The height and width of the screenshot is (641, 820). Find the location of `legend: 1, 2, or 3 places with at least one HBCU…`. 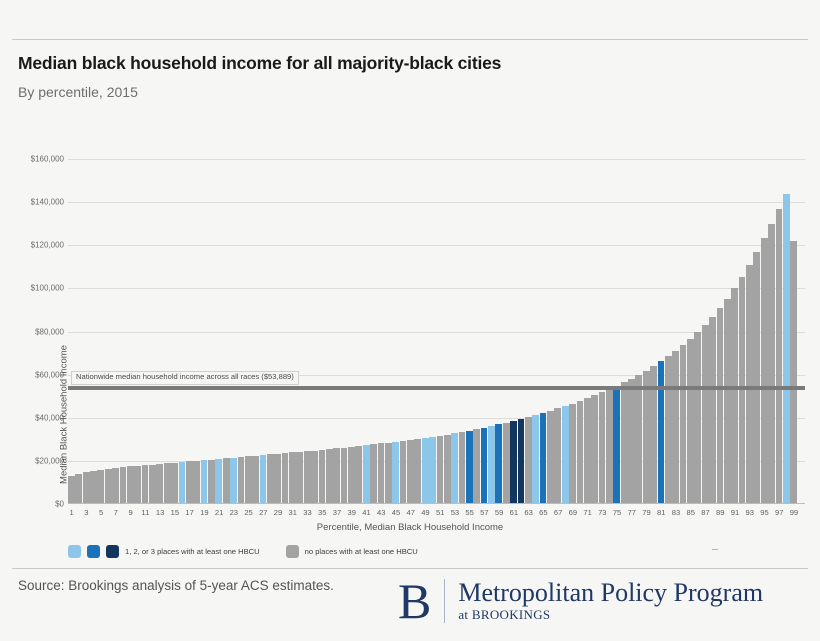

legend: 1, 2, or 3 places with at least one HBCU… is located at coordinates (256, 551).